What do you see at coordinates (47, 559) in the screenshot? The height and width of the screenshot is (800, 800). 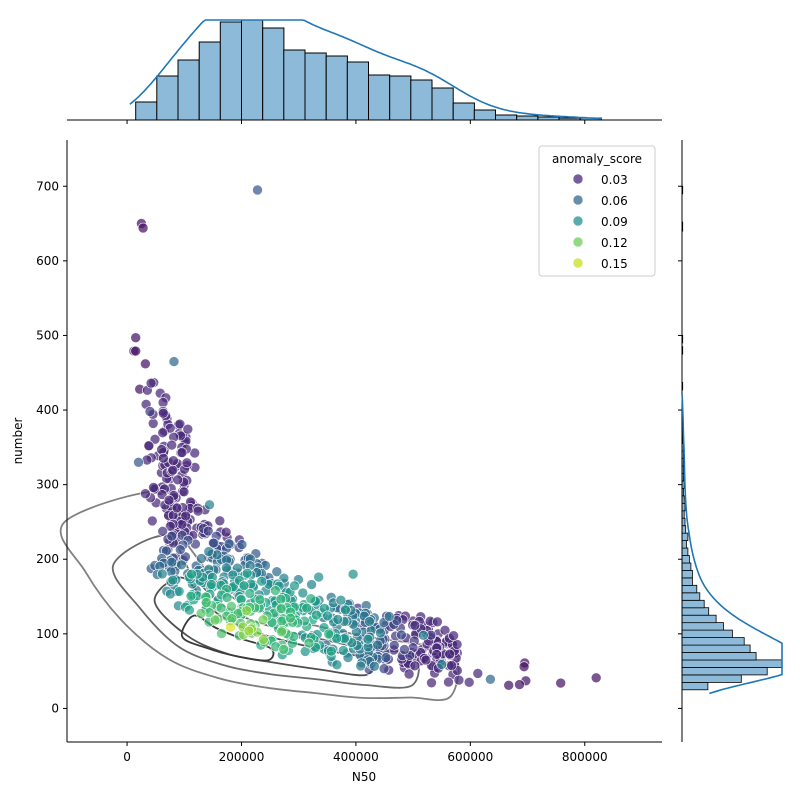 I see `y-tick-label: 200` at bounding box center [47, 559].